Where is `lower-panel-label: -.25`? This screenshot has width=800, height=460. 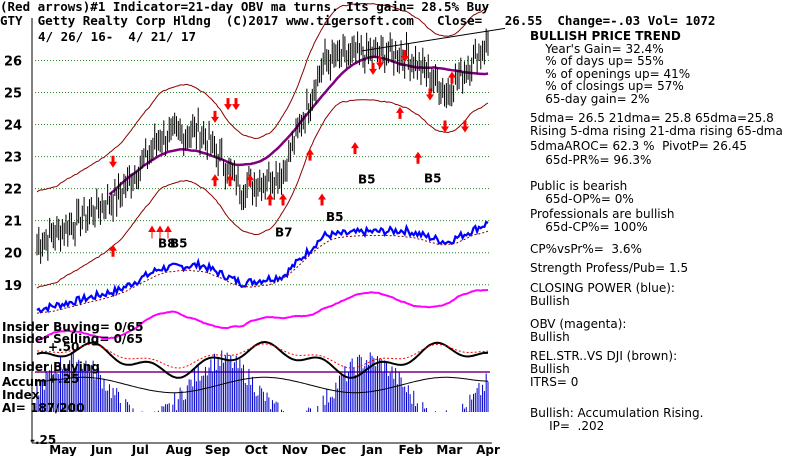
lower-panel-label: -.25 is located at coordinates (43, 440).